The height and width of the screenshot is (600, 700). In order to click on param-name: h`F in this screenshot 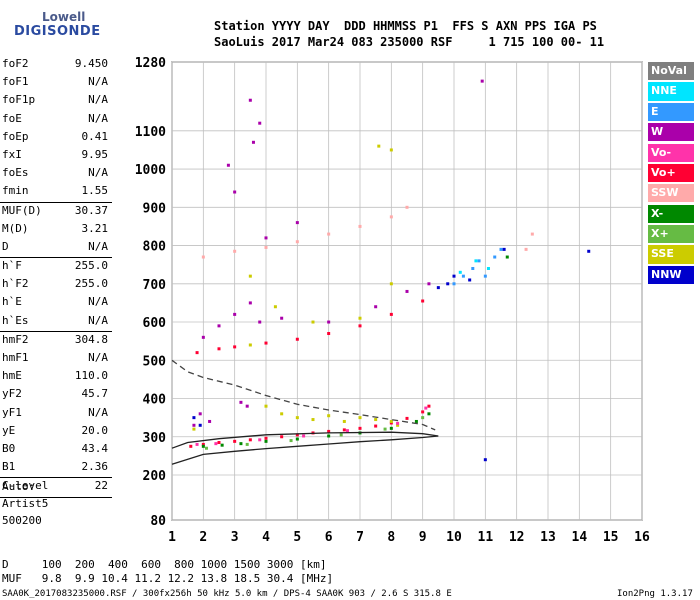, I will do `click(12, 266)`.